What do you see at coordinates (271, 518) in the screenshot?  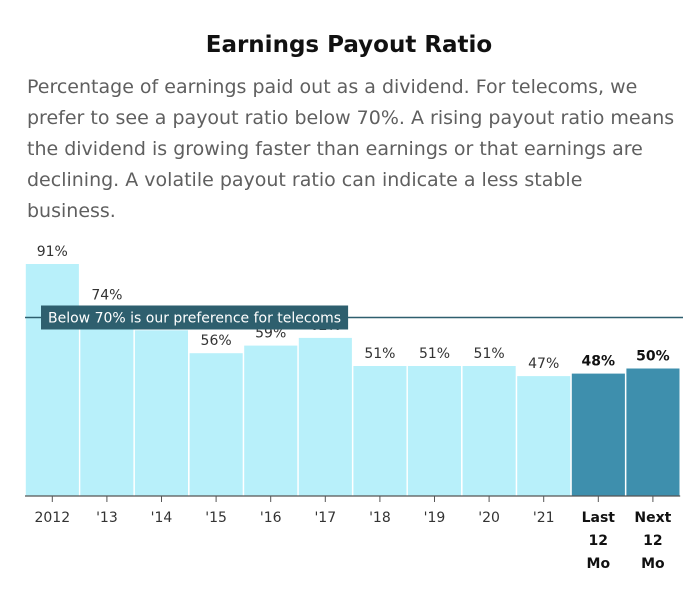 I see `x-tick-label-4: '16` at bounding box center [271, 518].